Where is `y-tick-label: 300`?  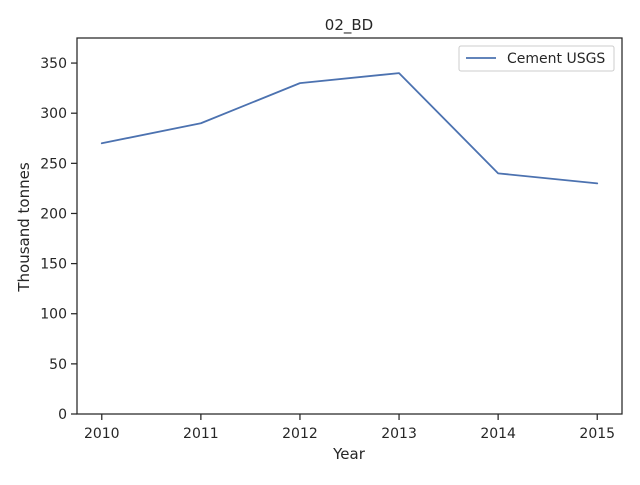 y-tick-label: 300 is located at coordinates (53, 114).